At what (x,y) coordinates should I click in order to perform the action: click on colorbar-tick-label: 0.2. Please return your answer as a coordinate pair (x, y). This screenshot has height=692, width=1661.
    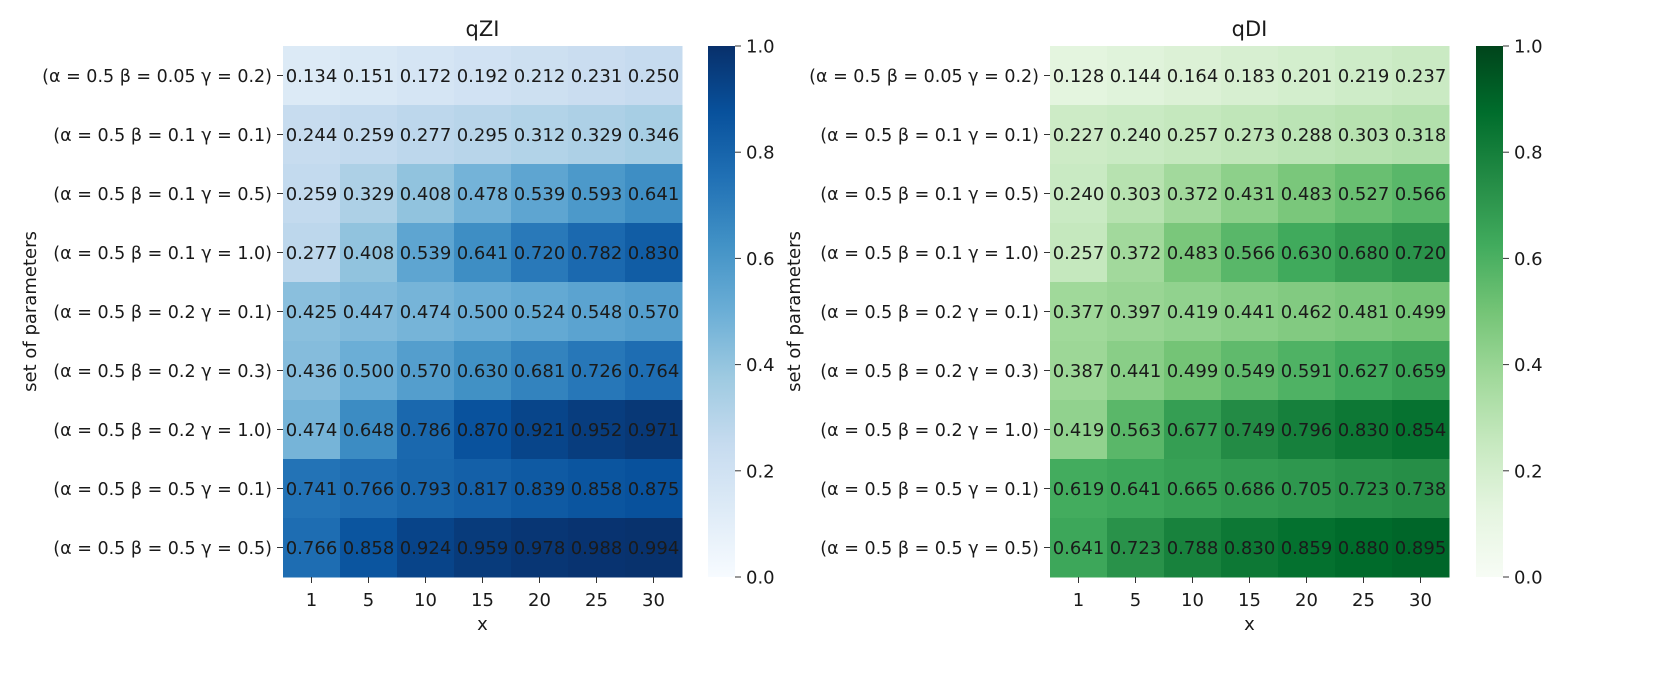
    Looking at the image, I should click on (1528, 471).